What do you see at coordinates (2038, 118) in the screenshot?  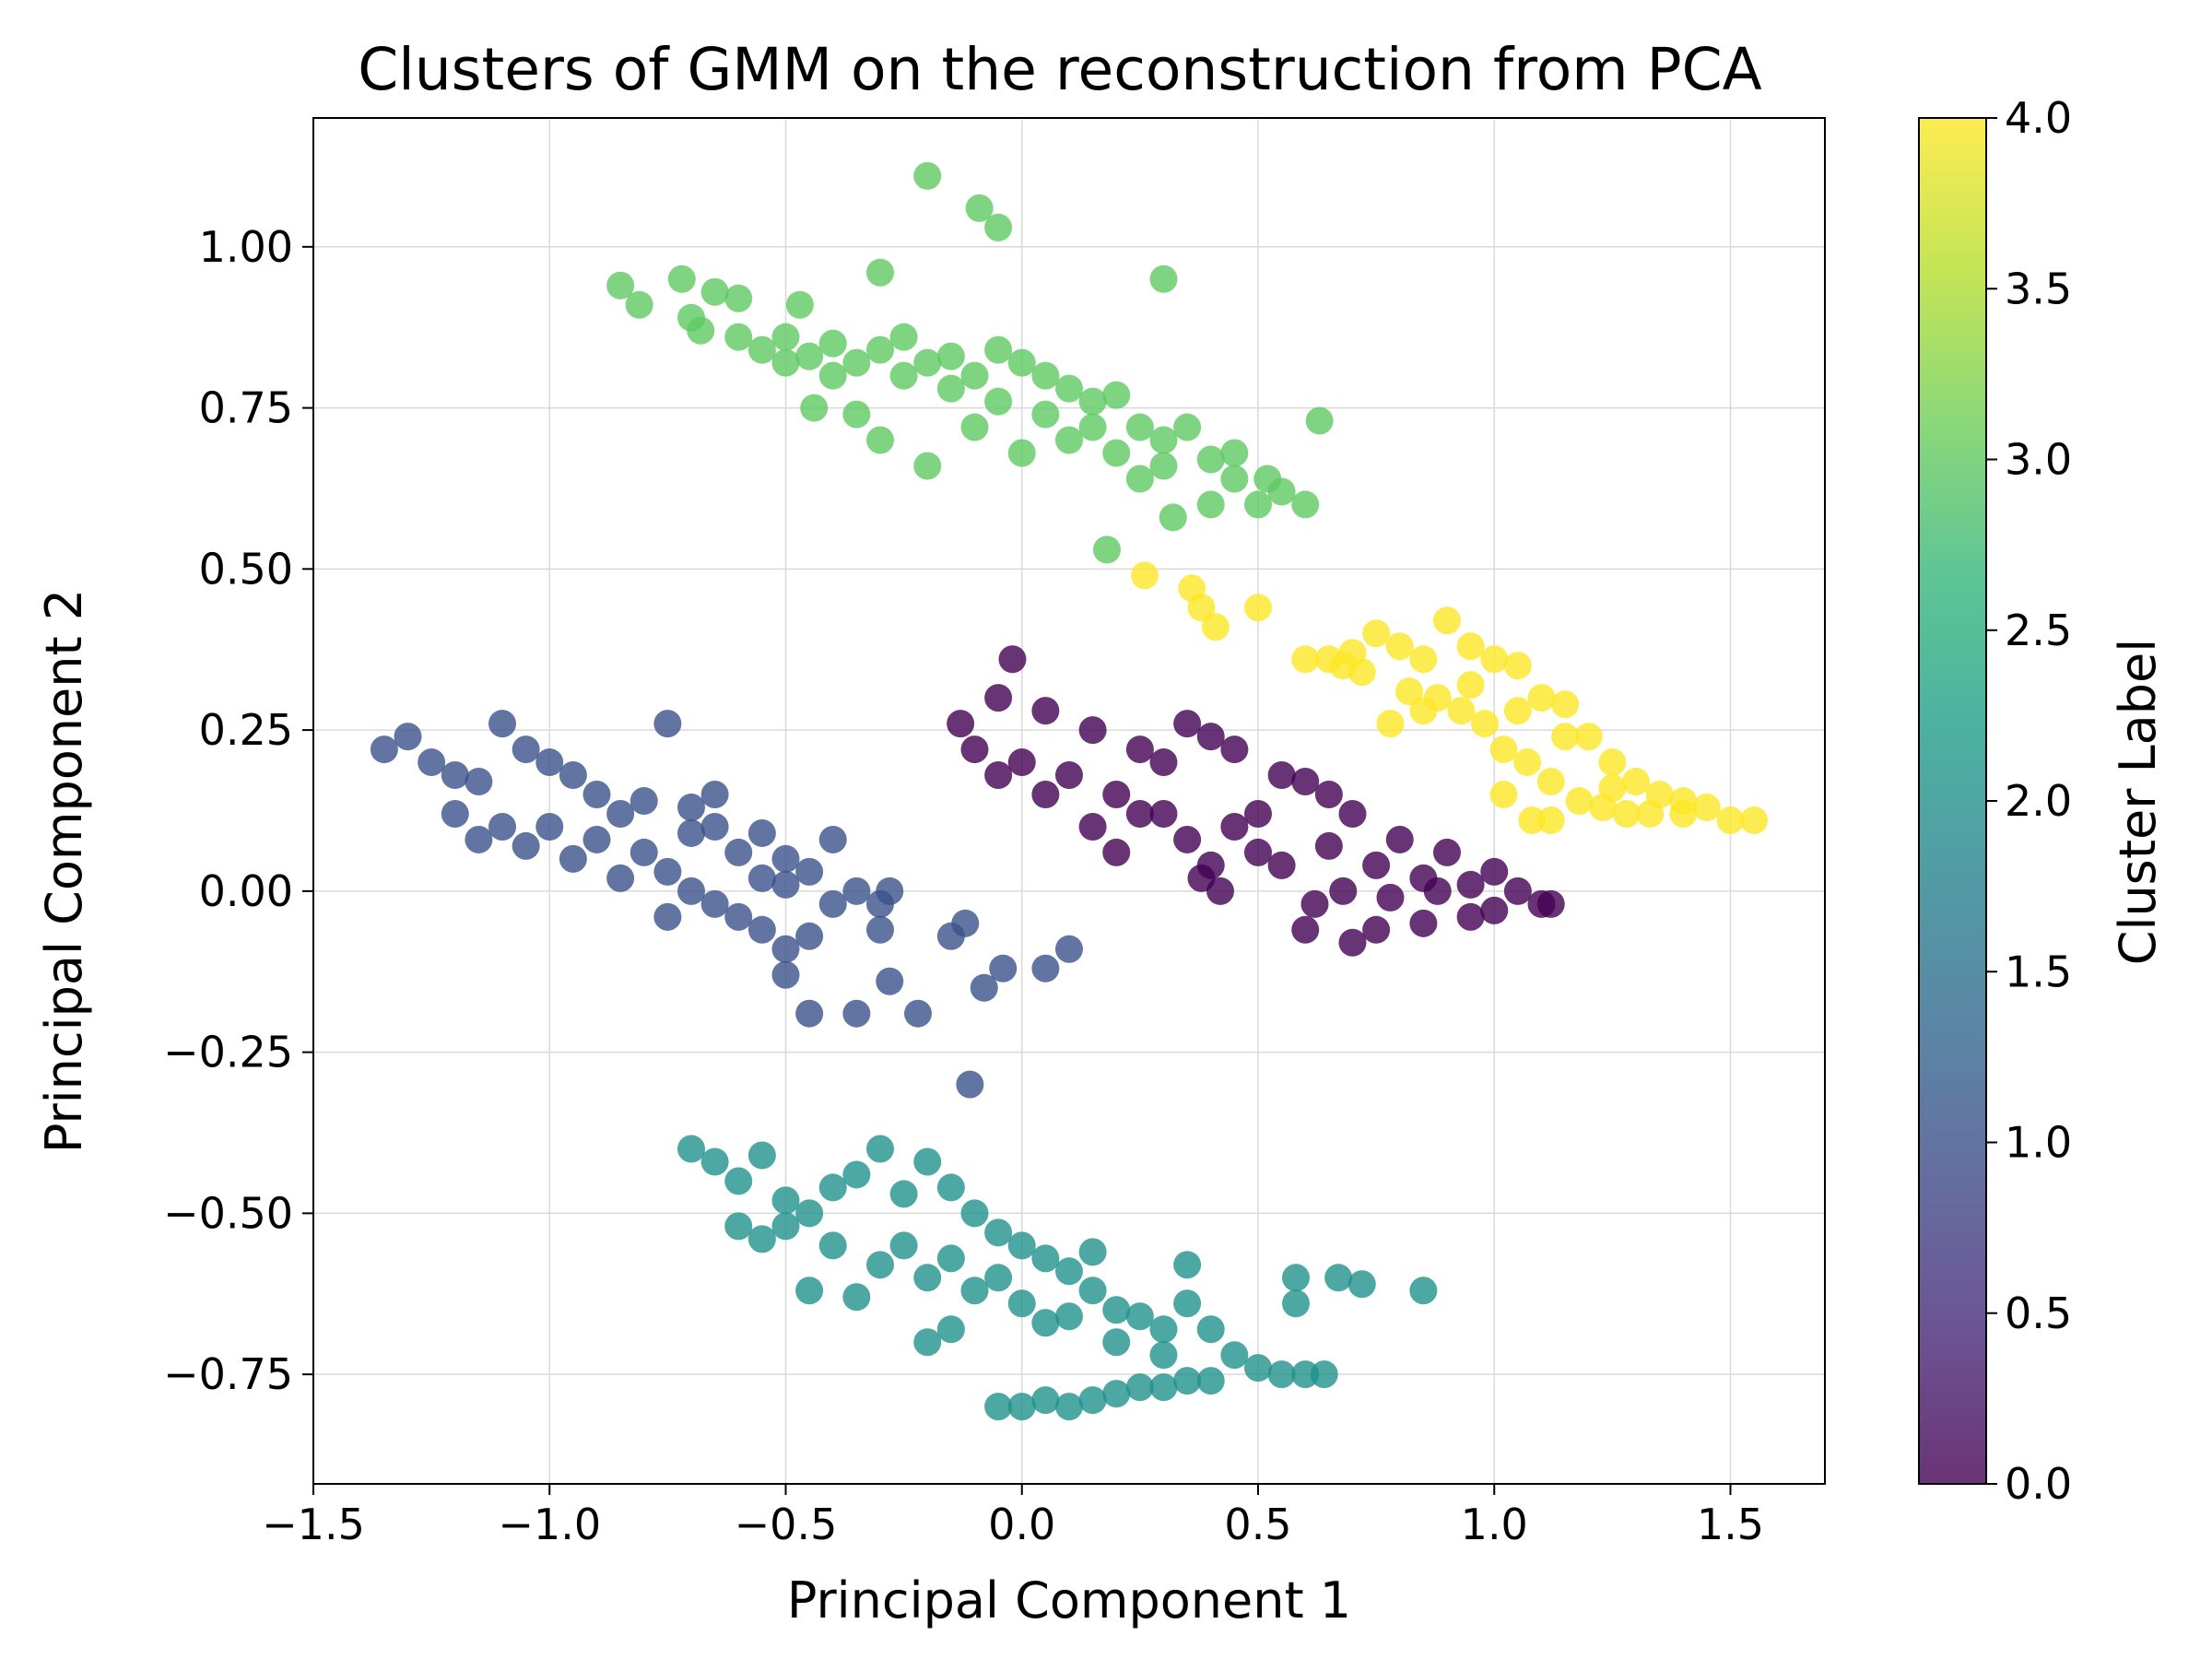 I see `colorbar-tick-label: 4.0` at bounding box center [2038, 118].